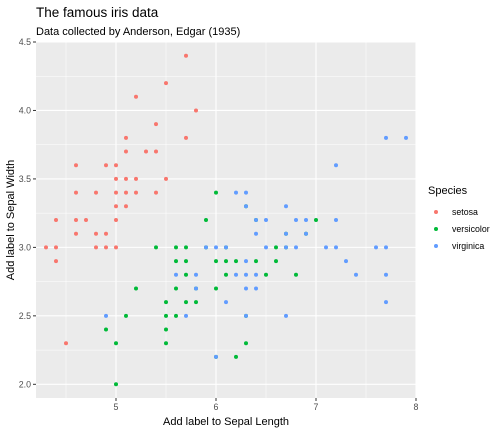 The width and height of the screenshot is (504, 432). What do you see at coordinates (97, 12) in the screenshot?
I see `chart-title: The famous iris data` at bounding box center [97, 12].